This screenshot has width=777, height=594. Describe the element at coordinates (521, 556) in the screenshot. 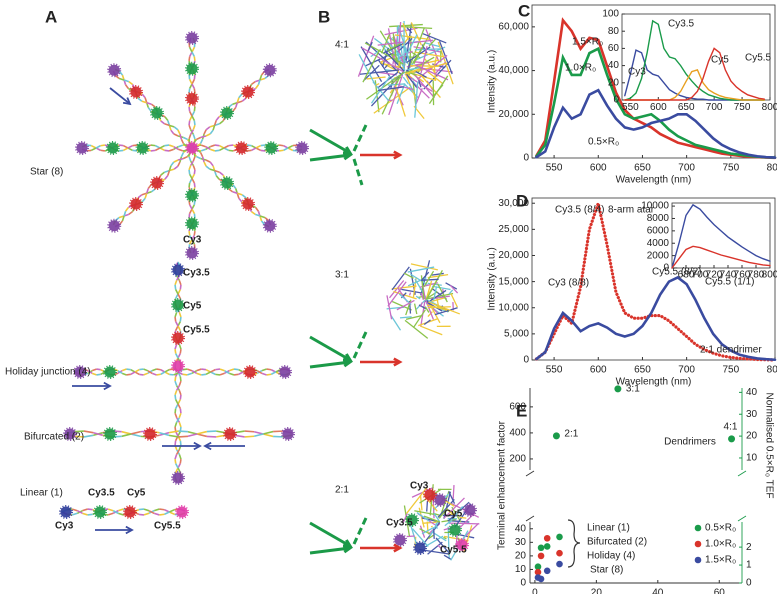

I see `y-tick-label: 20` at that location.